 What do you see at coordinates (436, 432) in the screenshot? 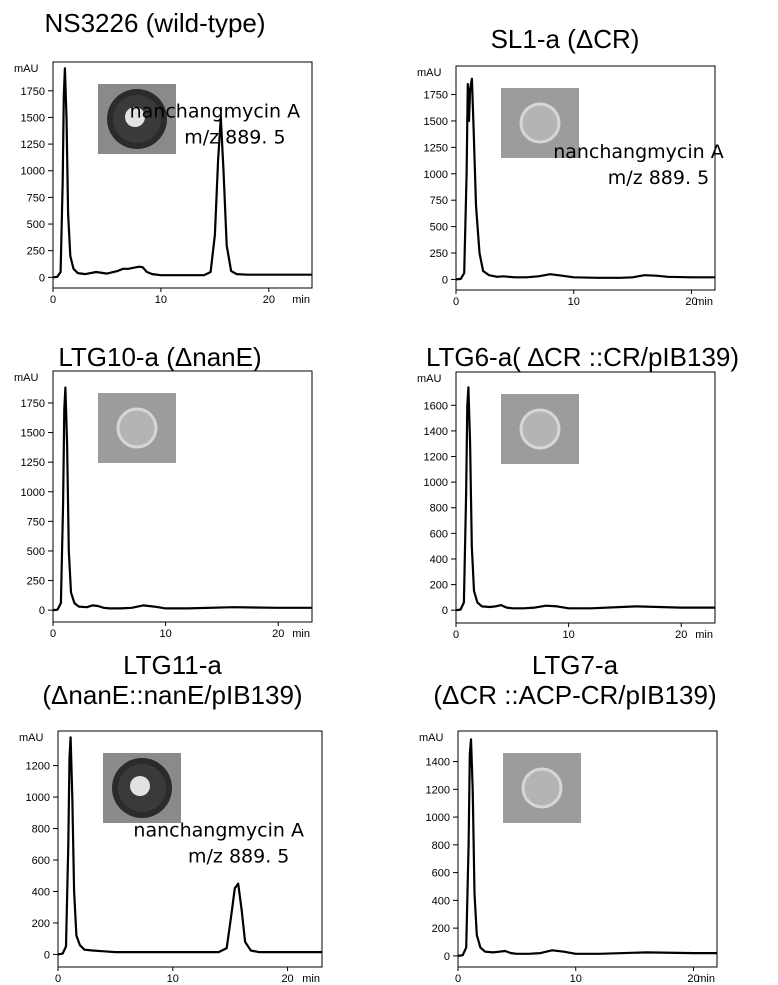
I see `y-tick-label: 1400` at bounding box center [436, 432].